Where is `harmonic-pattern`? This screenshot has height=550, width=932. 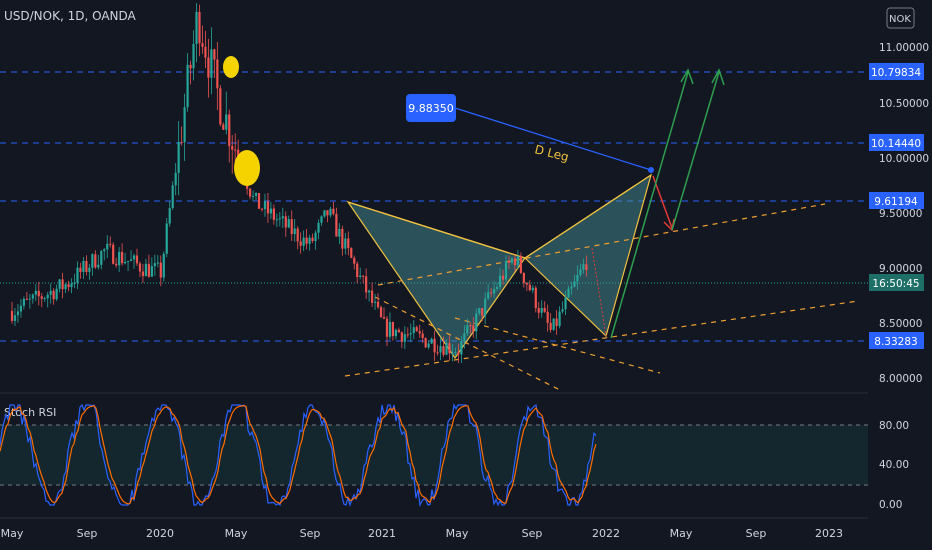 harmonic-pattern is located at coordinates (499, 266).